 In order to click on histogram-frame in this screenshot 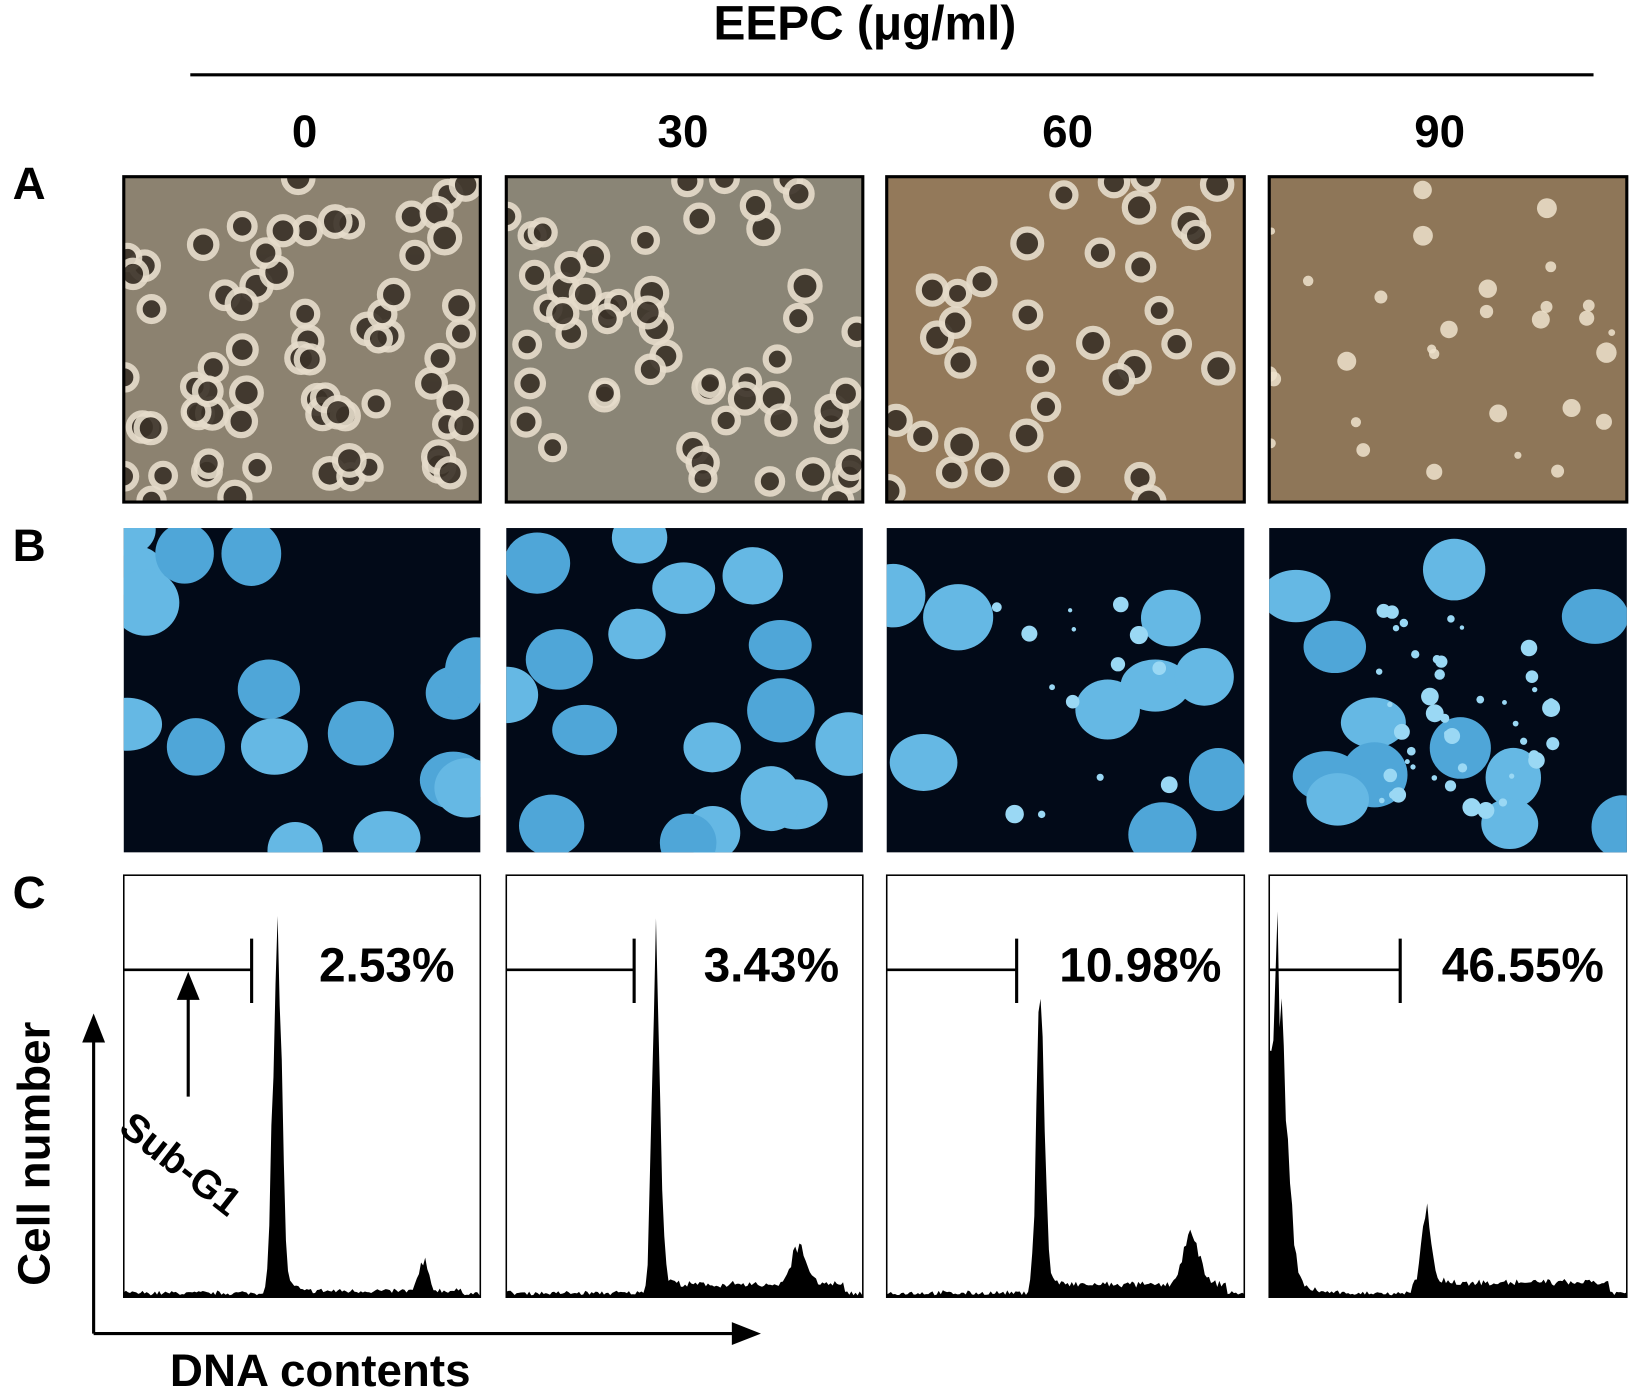, I will do `click(684, 1086)`.